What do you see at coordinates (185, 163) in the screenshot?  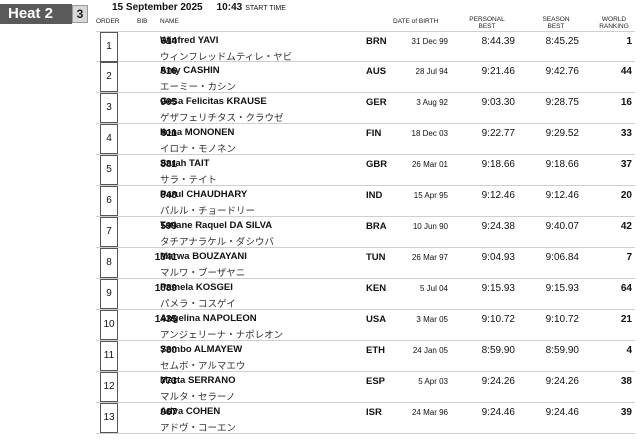 I see `athlete-name: Sarah TAIT` at bounding box center [185, 163].